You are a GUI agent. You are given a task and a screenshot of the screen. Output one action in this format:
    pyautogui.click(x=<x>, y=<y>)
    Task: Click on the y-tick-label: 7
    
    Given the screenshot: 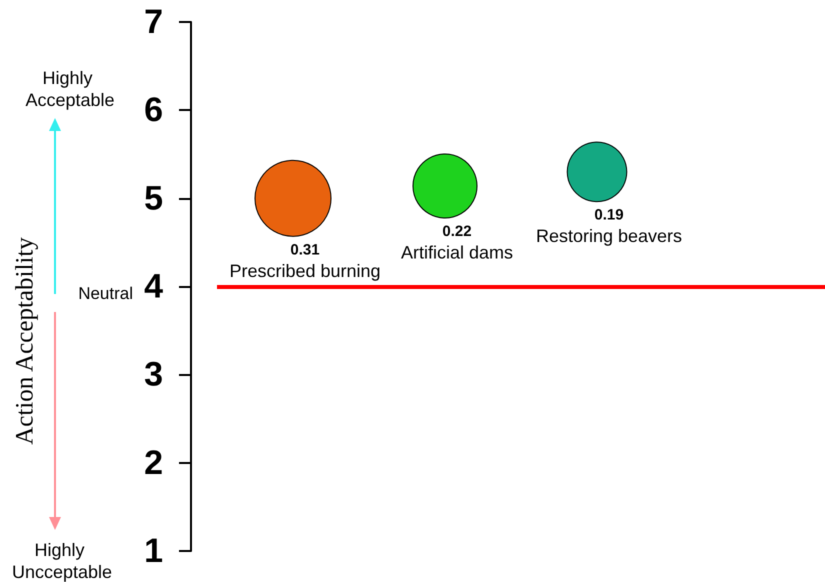 What is the action you would take?
    pyautogui.click(x=153, y=22)
    